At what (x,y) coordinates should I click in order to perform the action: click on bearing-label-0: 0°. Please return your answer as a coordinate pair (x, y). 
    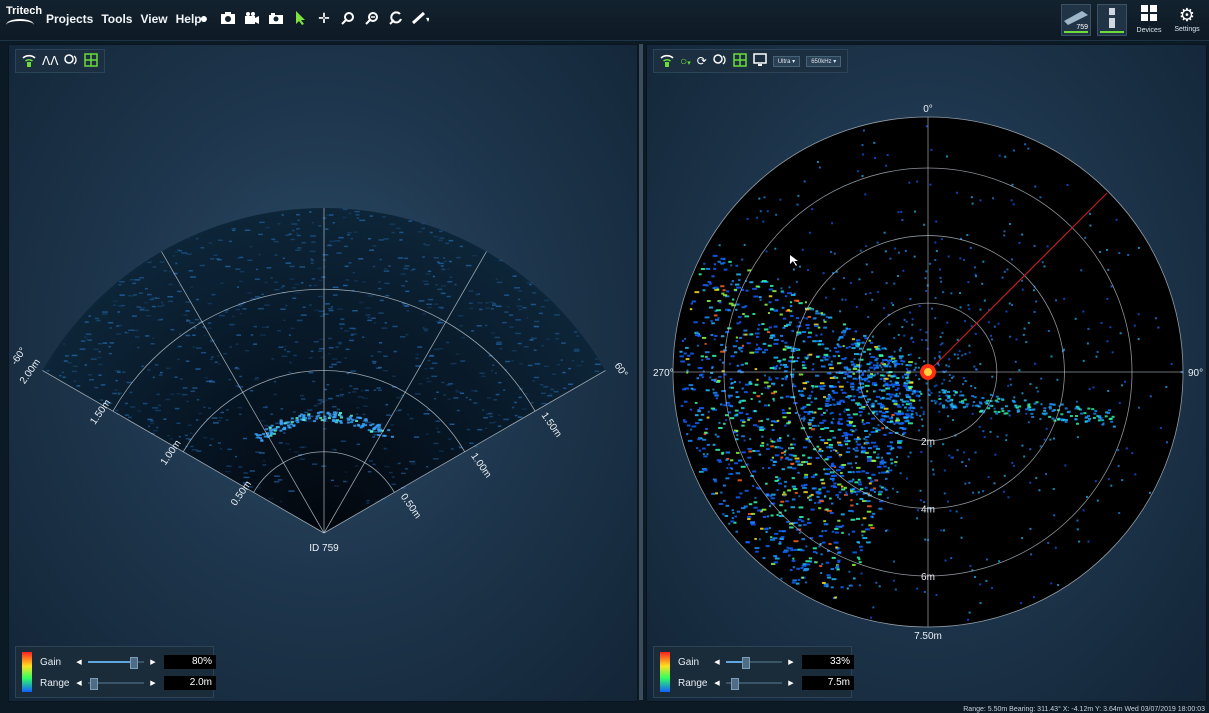
    Looking at the image, I should click on (928, 109).